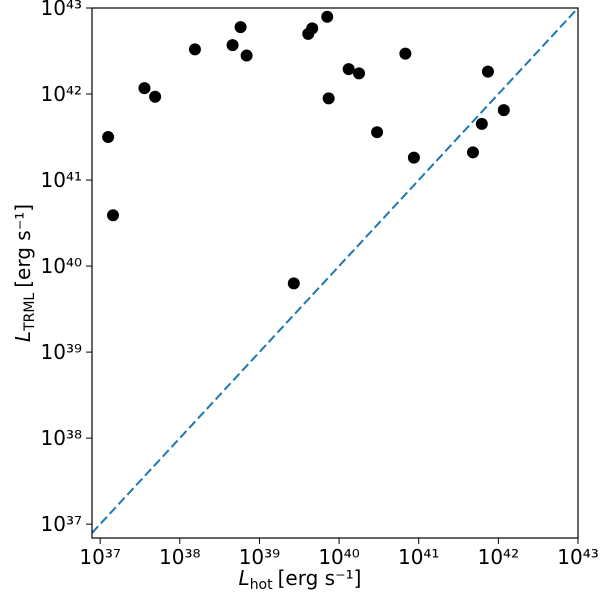 The image size is (600, 593). I want to click on y-tick-label: 10⁴⁰, so click(61, 266).